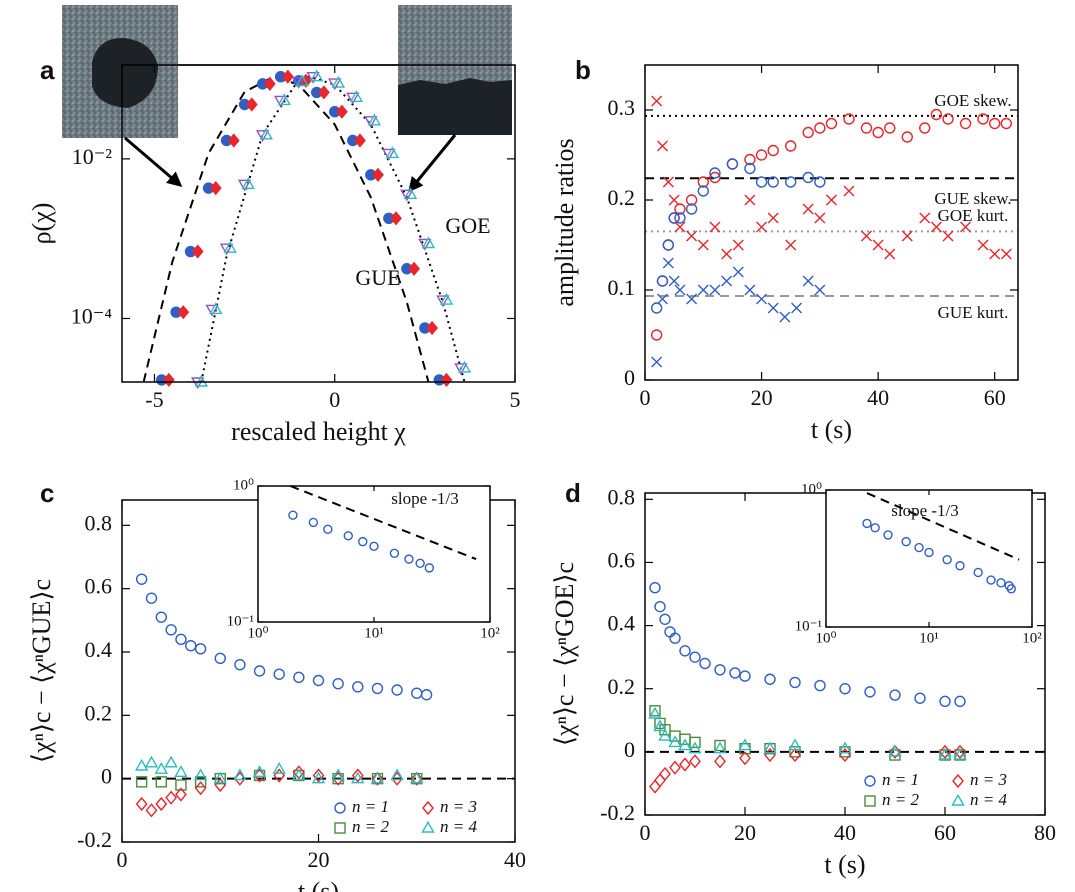 The image size is (1075, 892). What do you see at coordinates (99, 712) in the screenshot?
I see `y-tick-label: 0.2` at bounding box center [99, 712].